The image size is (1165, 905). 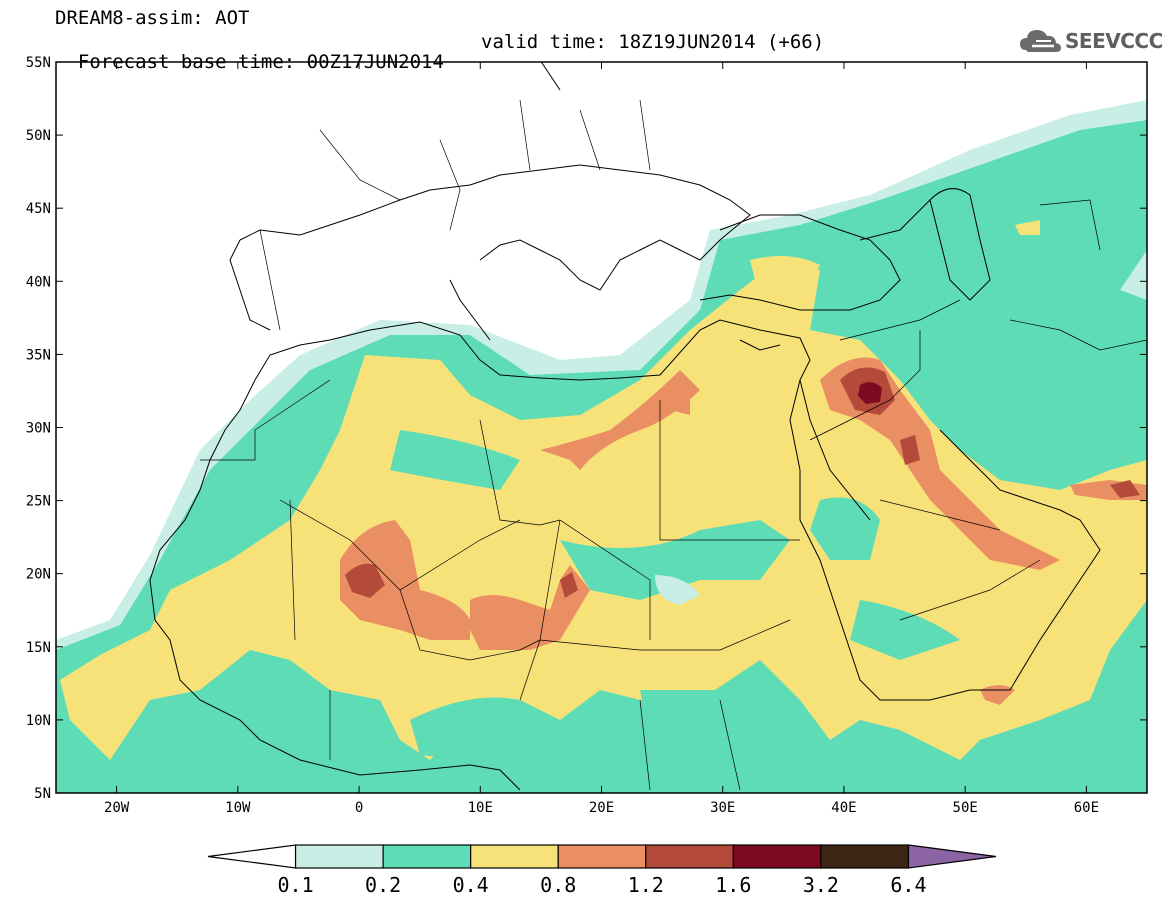 What do you see at coordinates (1086, 808) in the screenshot?
I see `lon-label: 60E` at bounding box center [1086, 808].